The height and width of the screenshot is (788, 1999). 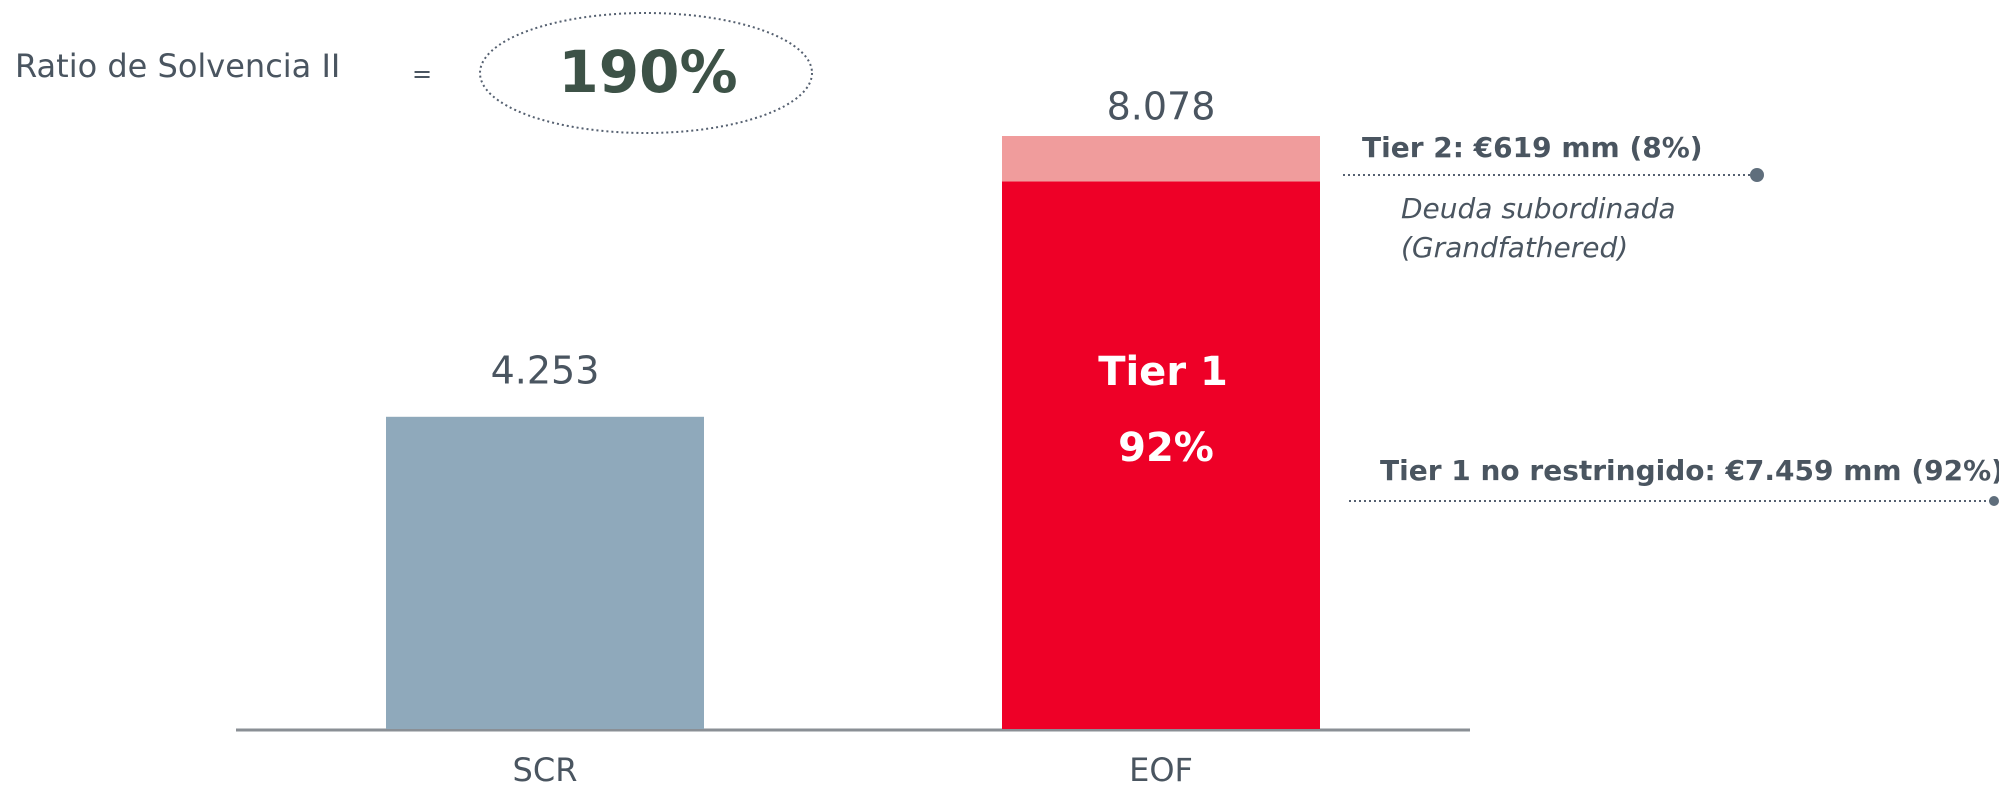 What do you see at coordinates (1161, 107) in the screenshot?
I see `total-label: 8.078` at bounding box center [1161, 107].